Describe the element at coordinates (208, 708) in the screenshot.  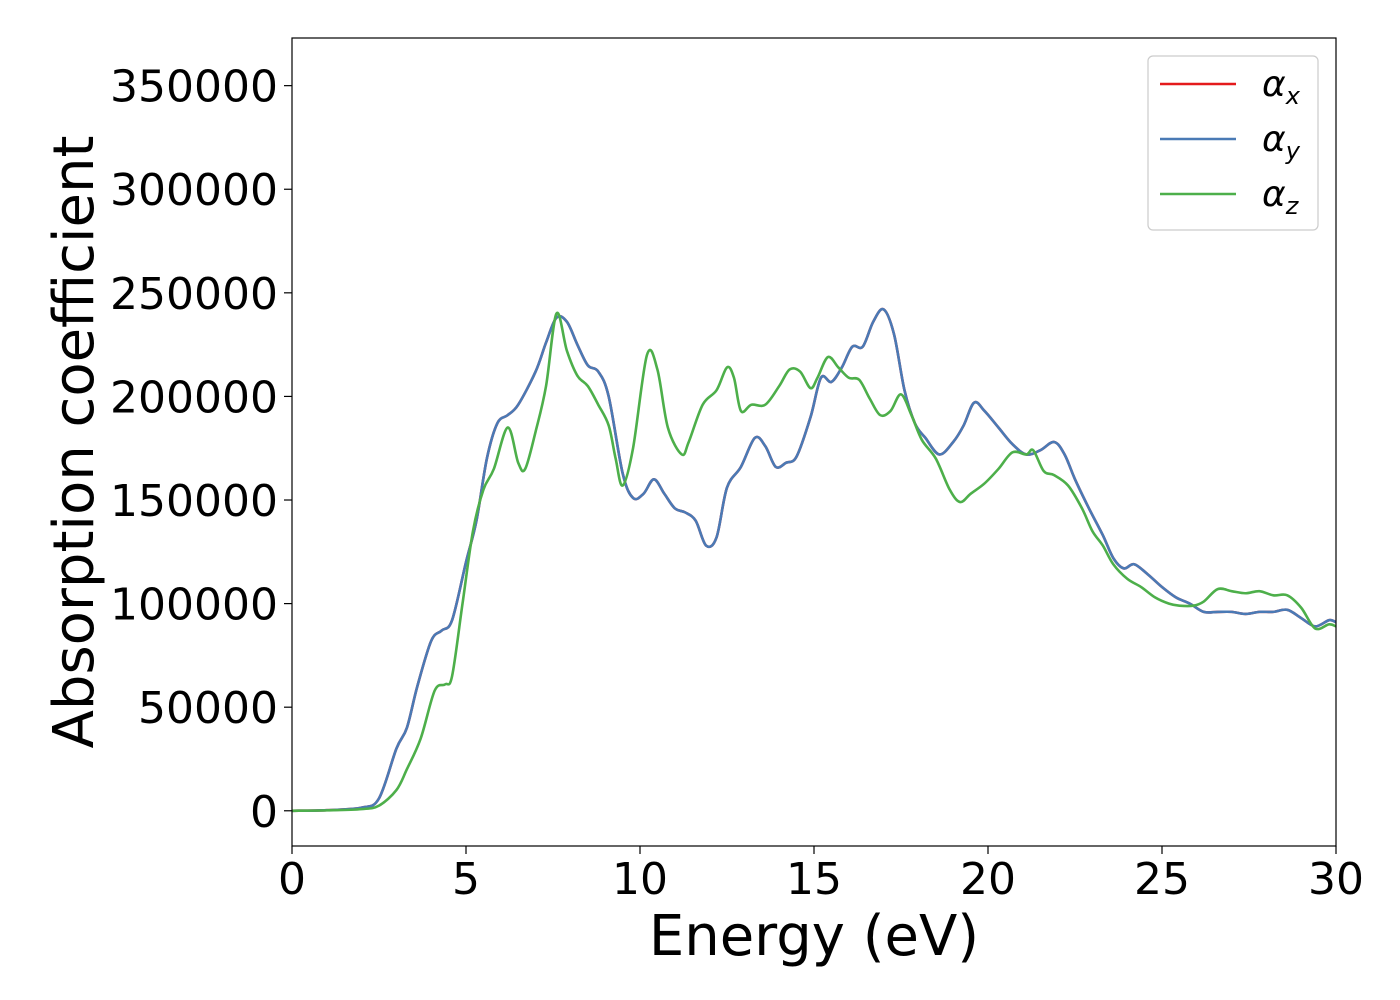
I see `y-tick-label: 50000` at that location.